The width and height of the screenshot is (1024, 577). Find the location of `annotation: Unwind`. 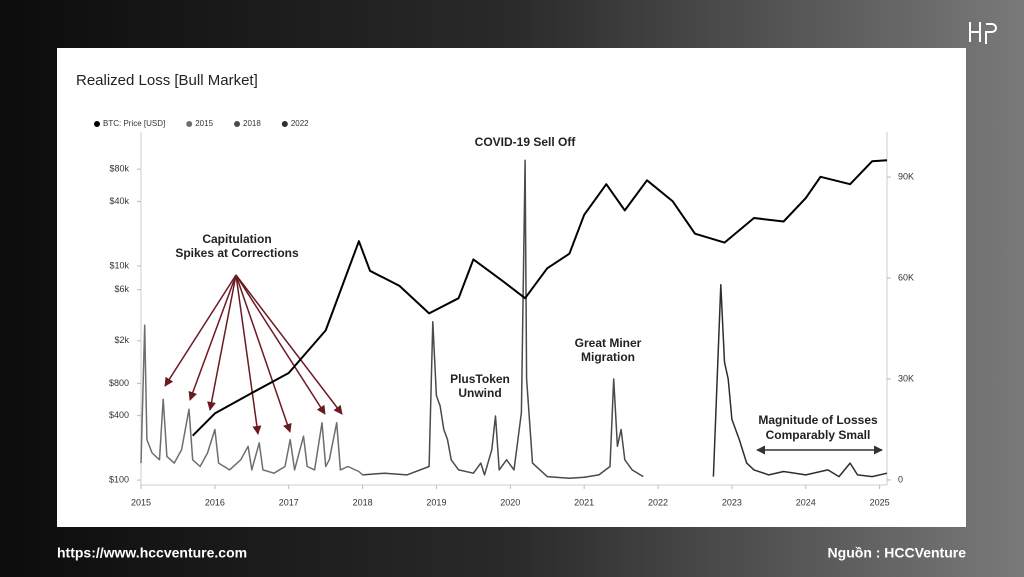

annotation: Unwind is located at coordinates (479, 393).